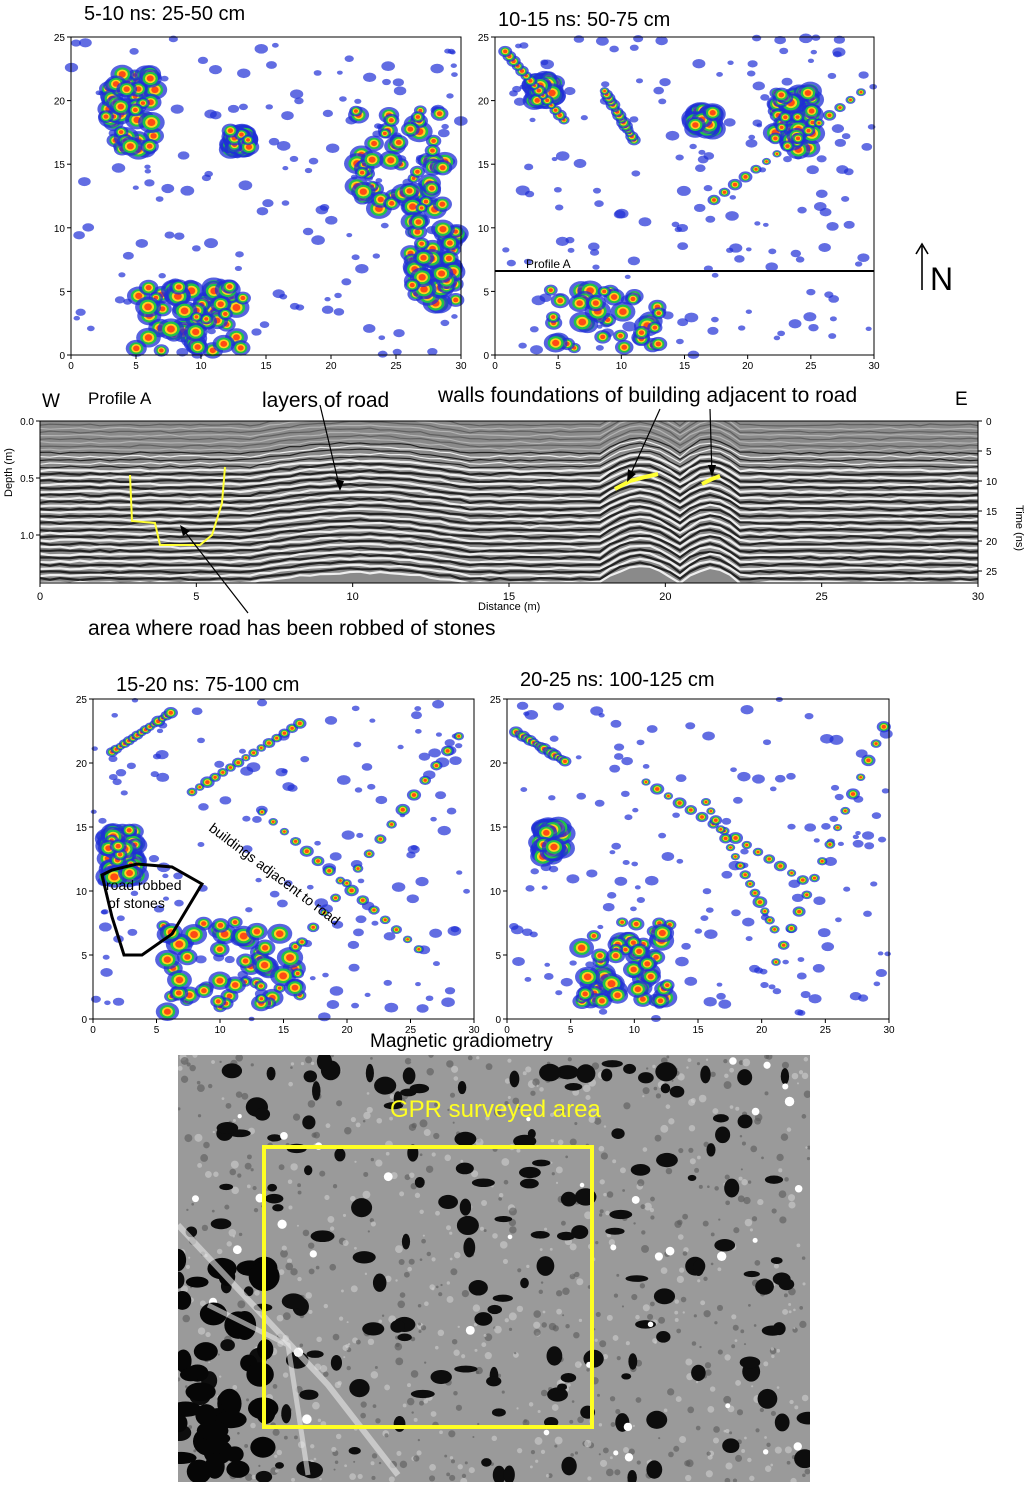 This screenshot has width=1024, height=1487. I want to click on time-tick-label: 0, so click(989, 422).